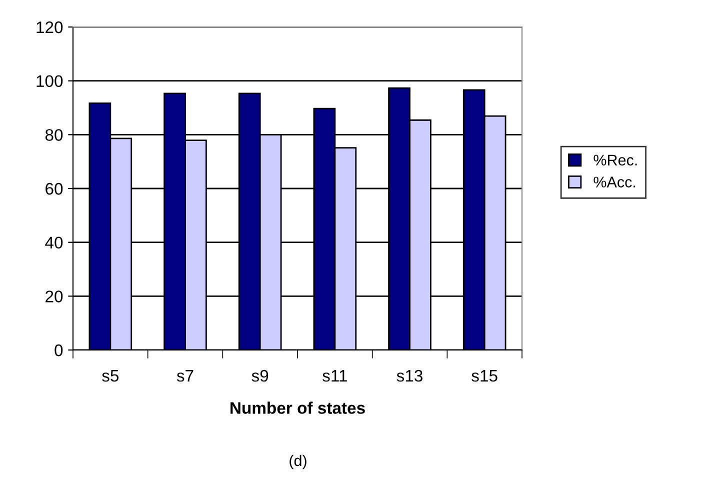 This screenshot has width=724, height=480. What do you see at coordinates (58, 350) in the screenshot?
I see `y-tick-label: 0` at bounding box center [58, 350].